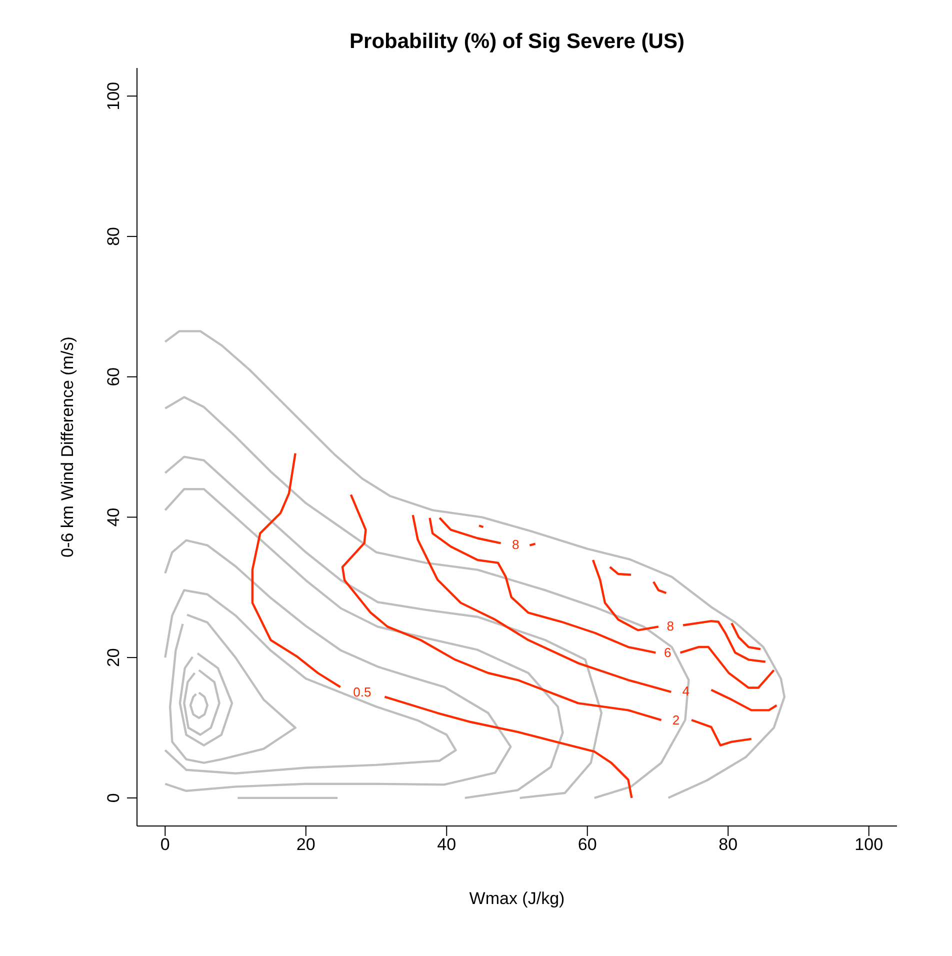 Image resolution: width=952 pixels, height=956 pixels. What do you see at coordinates (728, 844) in the screenshot?
I see `x-tick-label: 80` at bounding box center [728, 844].